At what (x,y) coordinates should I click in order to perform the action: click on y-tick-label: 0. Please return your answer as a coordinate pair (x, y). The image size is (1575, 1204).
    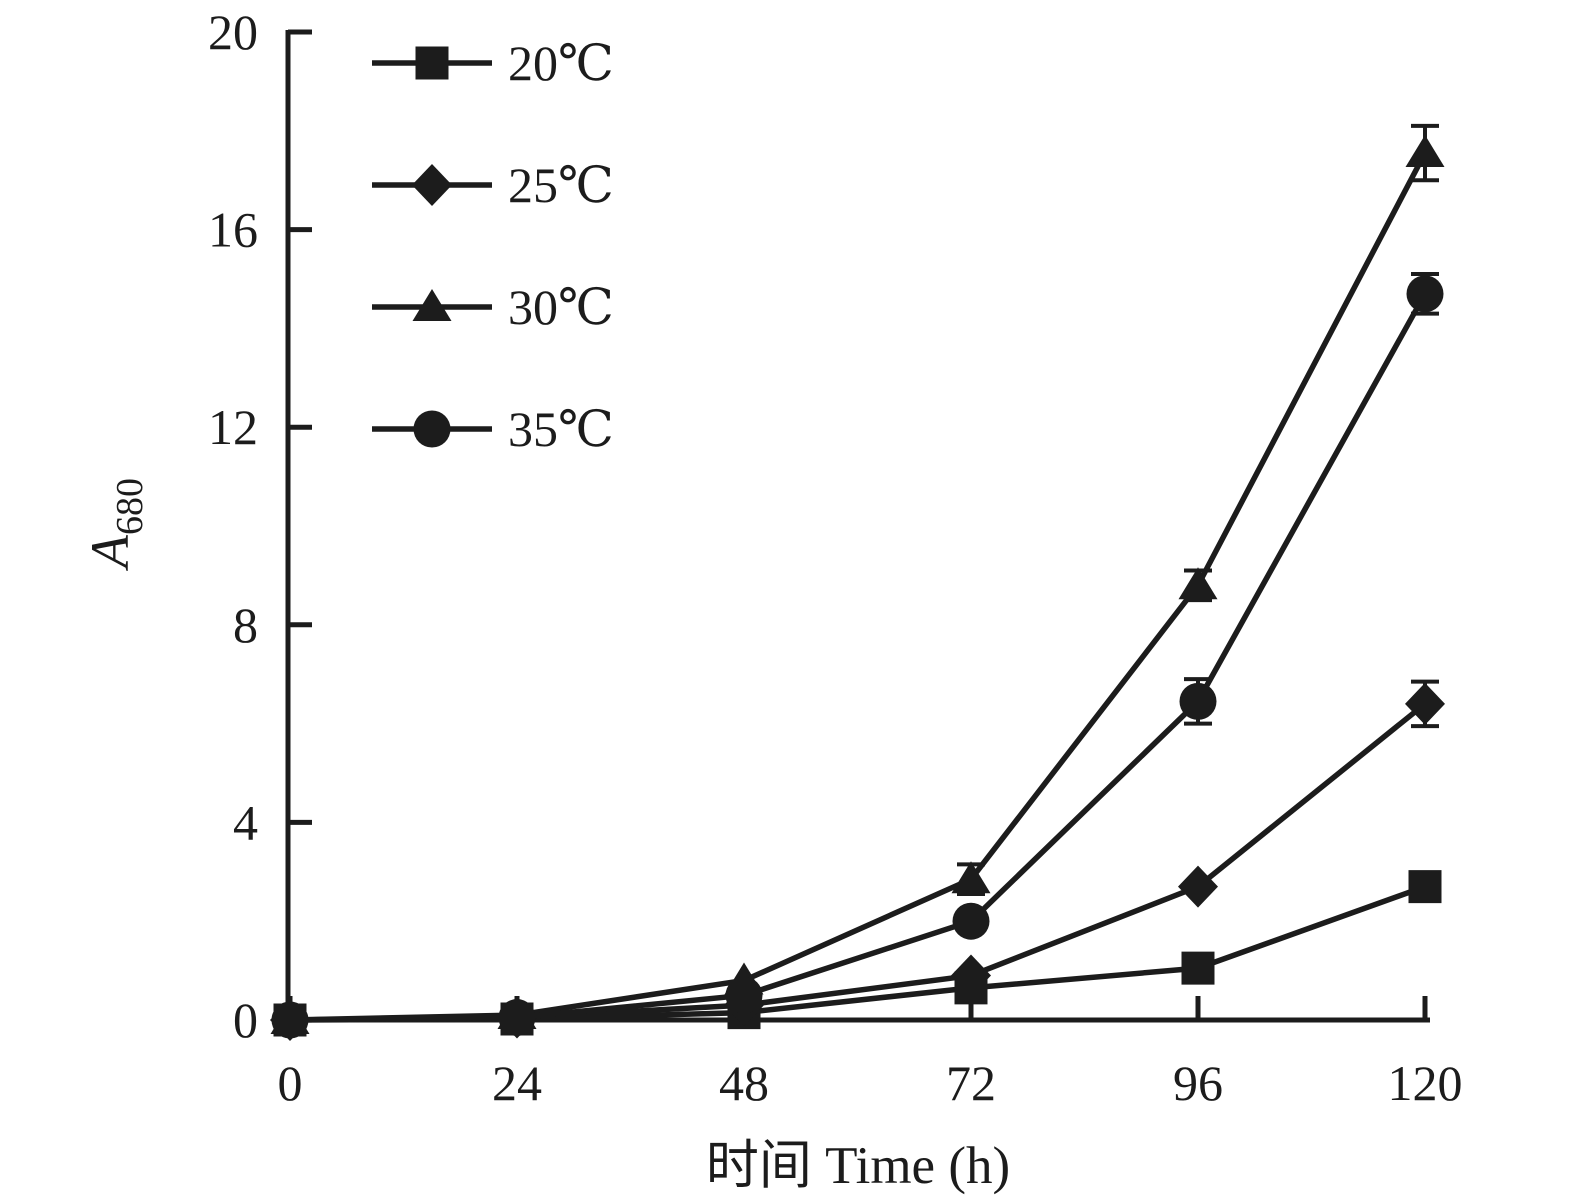
    Looking at the image, I should click on (245, 1020).